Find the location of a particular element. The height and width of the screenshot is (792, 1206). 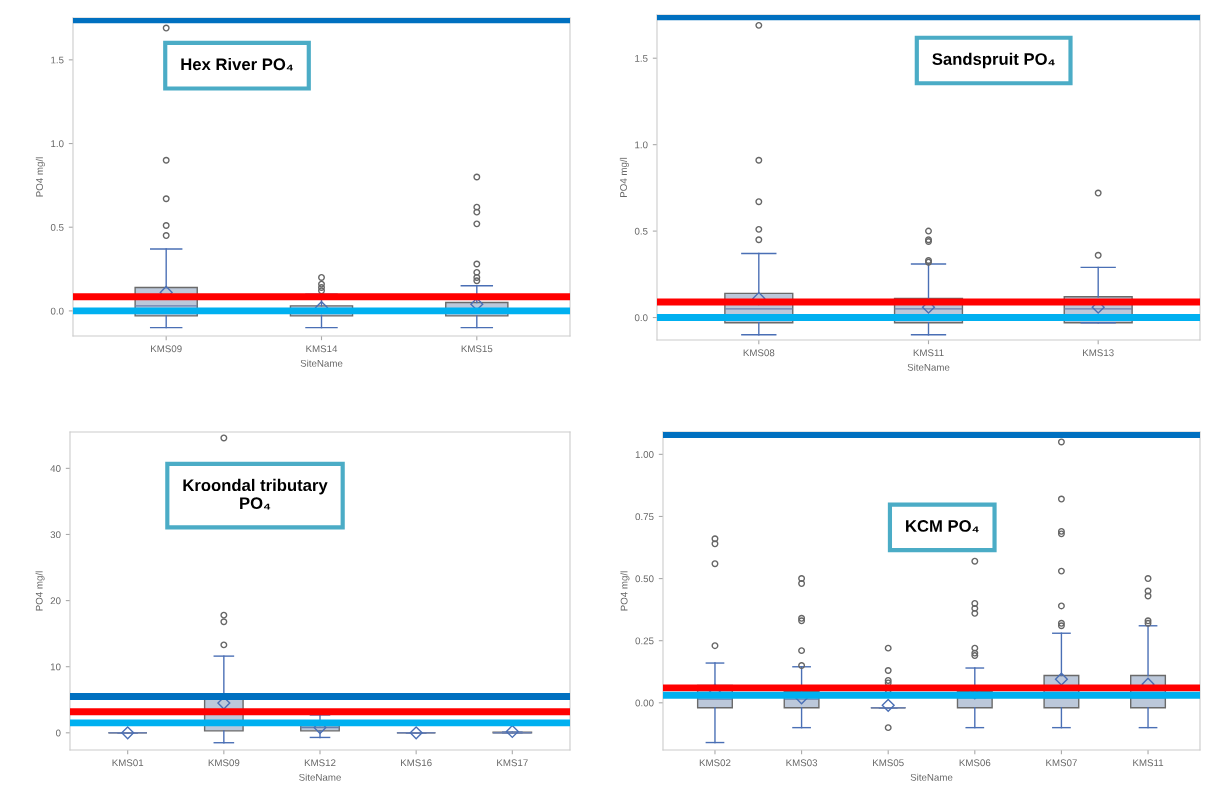

y-tick-label: 20 is located at coordinates (55, 601).